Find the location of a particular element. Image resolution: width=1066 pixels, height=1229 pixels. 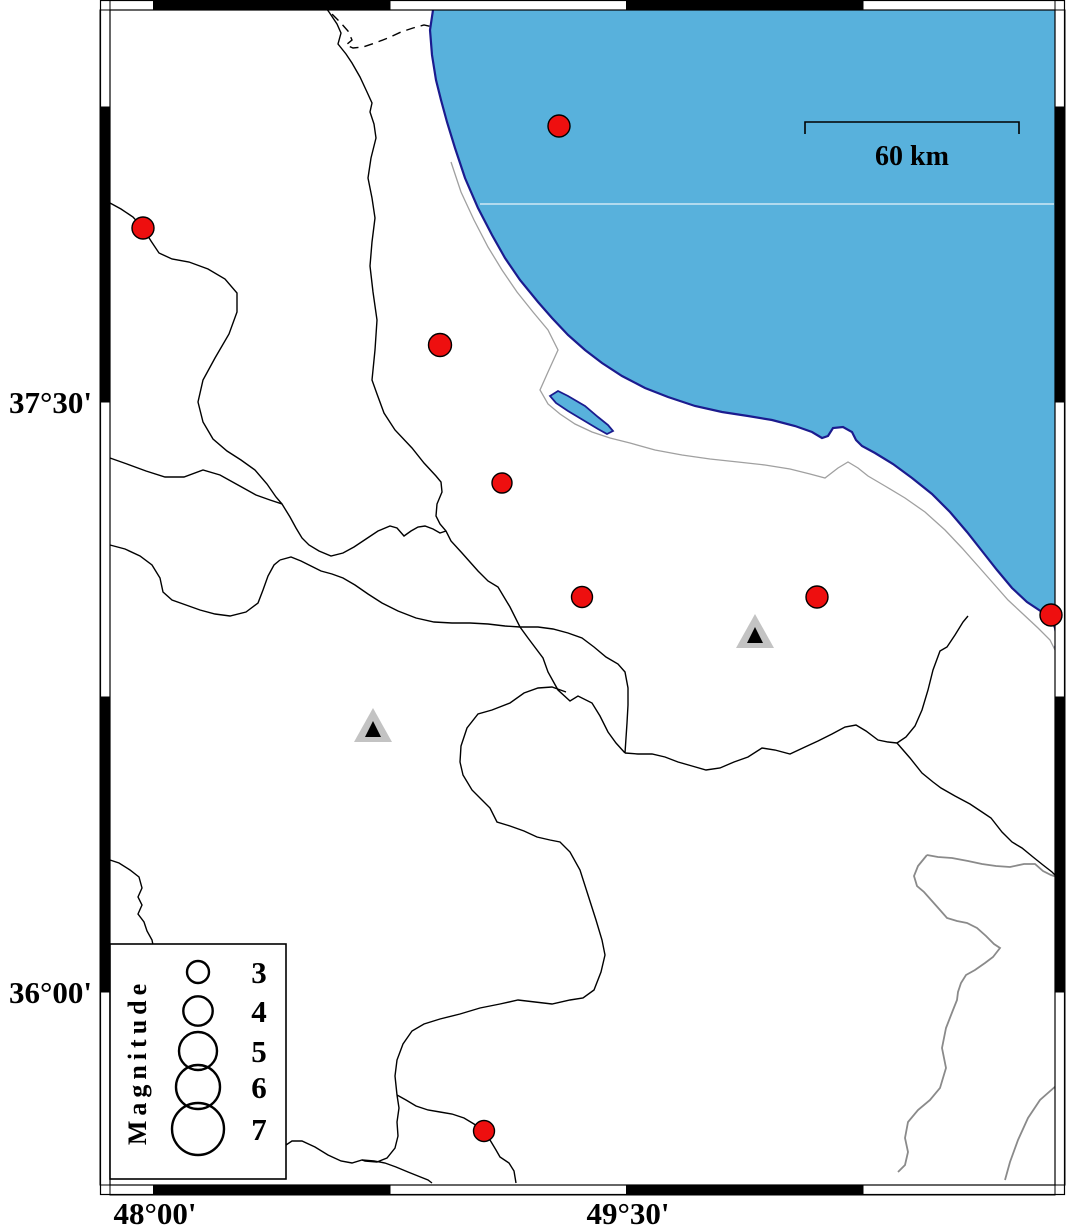

magnitude-legend: Magnitude 3 4 56 7 is located at coordinates (198, 1061).